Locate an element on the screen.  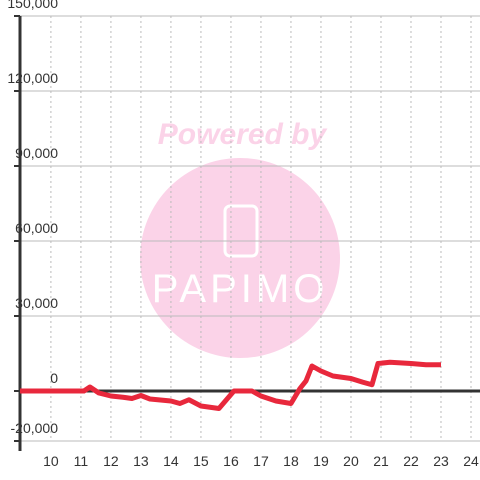
x-tick-label: 21 is located at coordinates (381, 461).